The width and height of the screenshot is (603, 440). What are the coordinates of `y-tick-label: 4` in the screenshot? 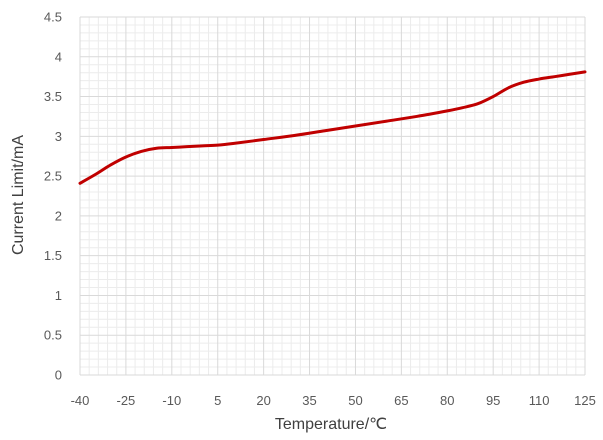 It's located at (58, 56).